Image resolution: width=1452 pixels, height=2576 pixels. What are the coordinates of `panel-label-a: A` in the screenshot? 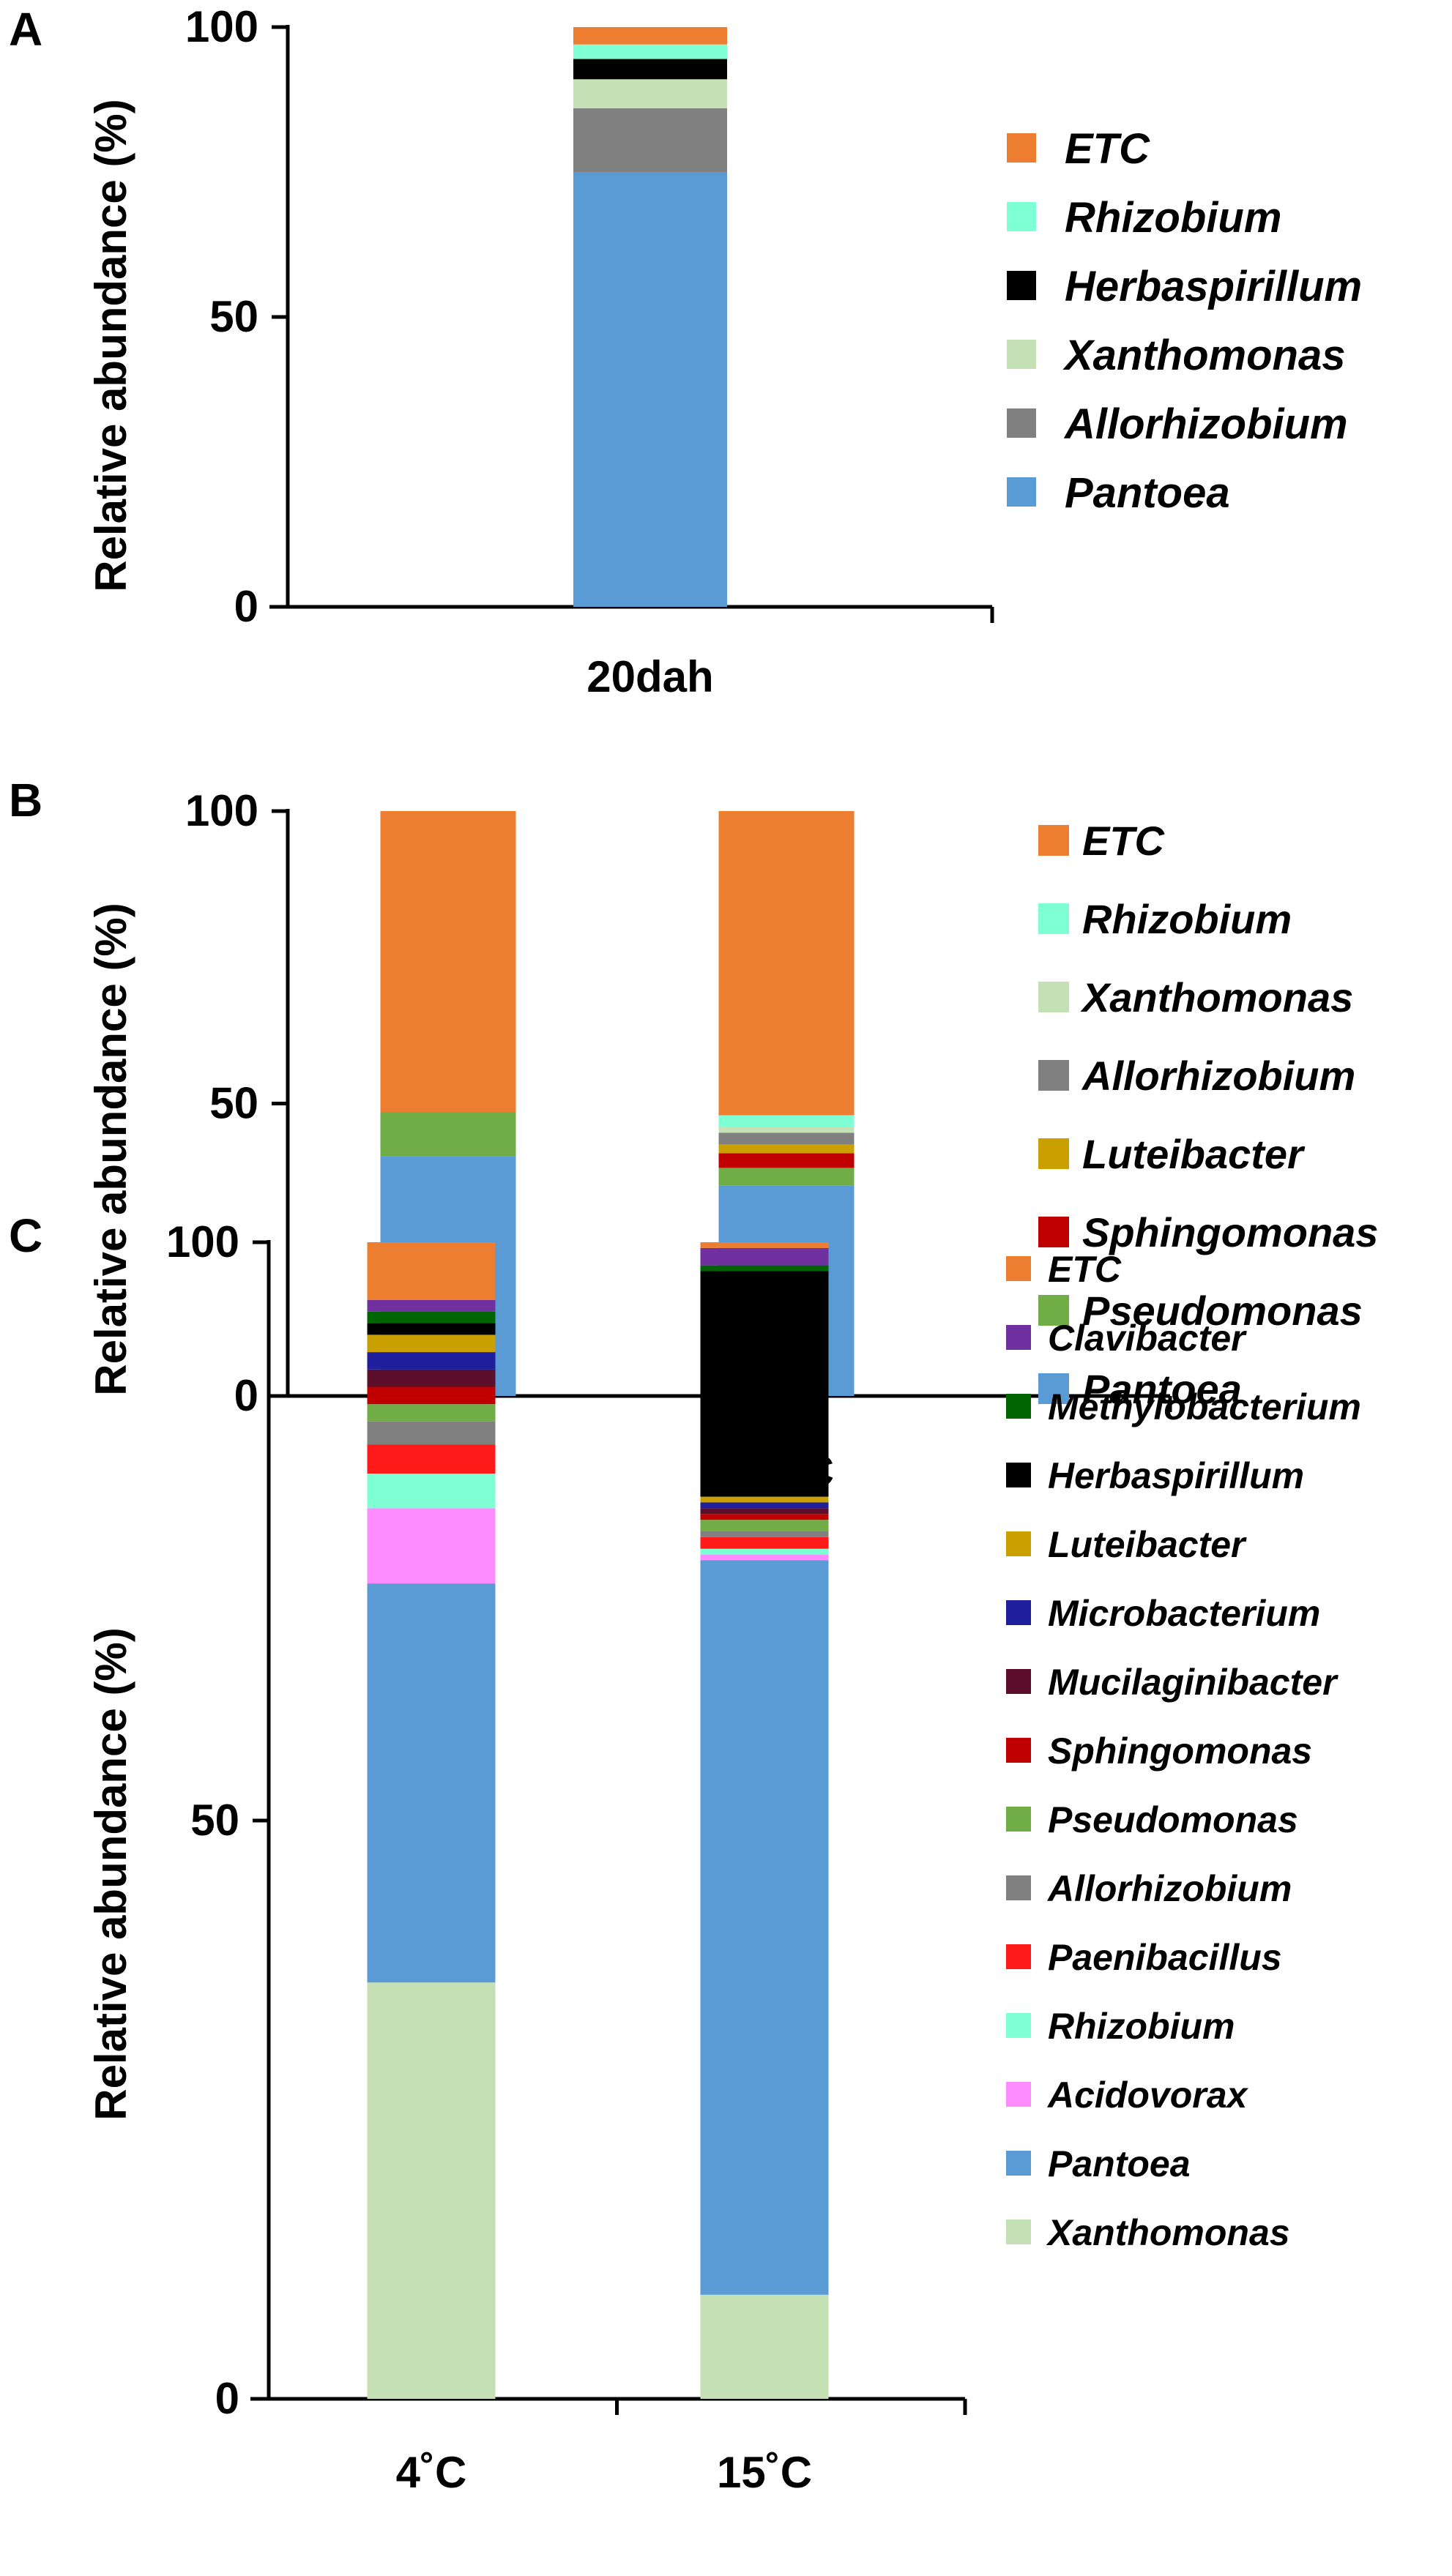 It's located at (26, 29).